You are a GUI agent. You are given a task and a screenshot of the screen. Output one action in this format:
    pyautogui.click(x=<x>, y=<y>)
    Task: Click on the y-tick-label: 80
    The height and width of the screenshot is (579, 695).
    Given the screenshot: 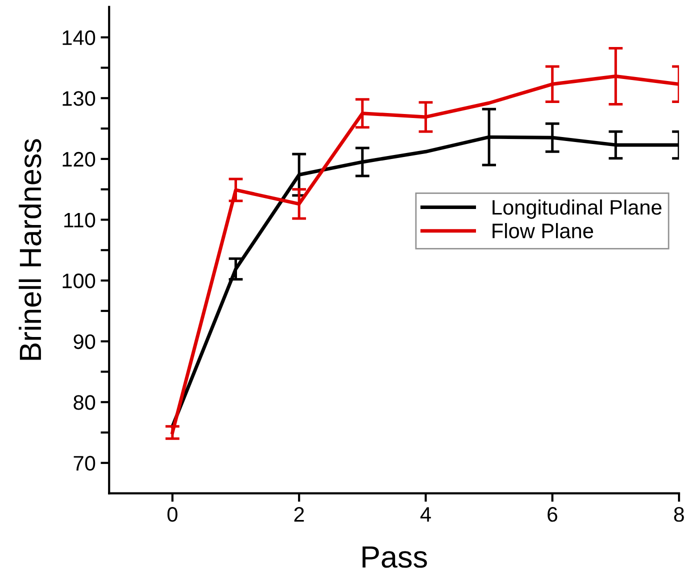 What is the action you would take?
    pyautogui.click(x=85, y=402)
    